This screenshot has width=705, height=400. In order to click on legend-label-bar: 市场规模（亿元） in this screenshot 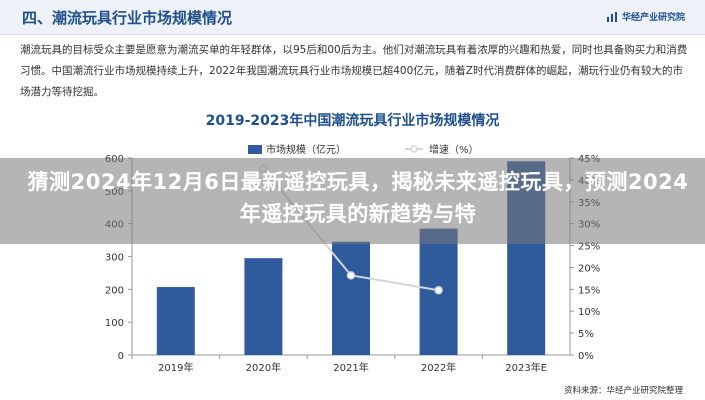, I will do `click(306, 149)`.